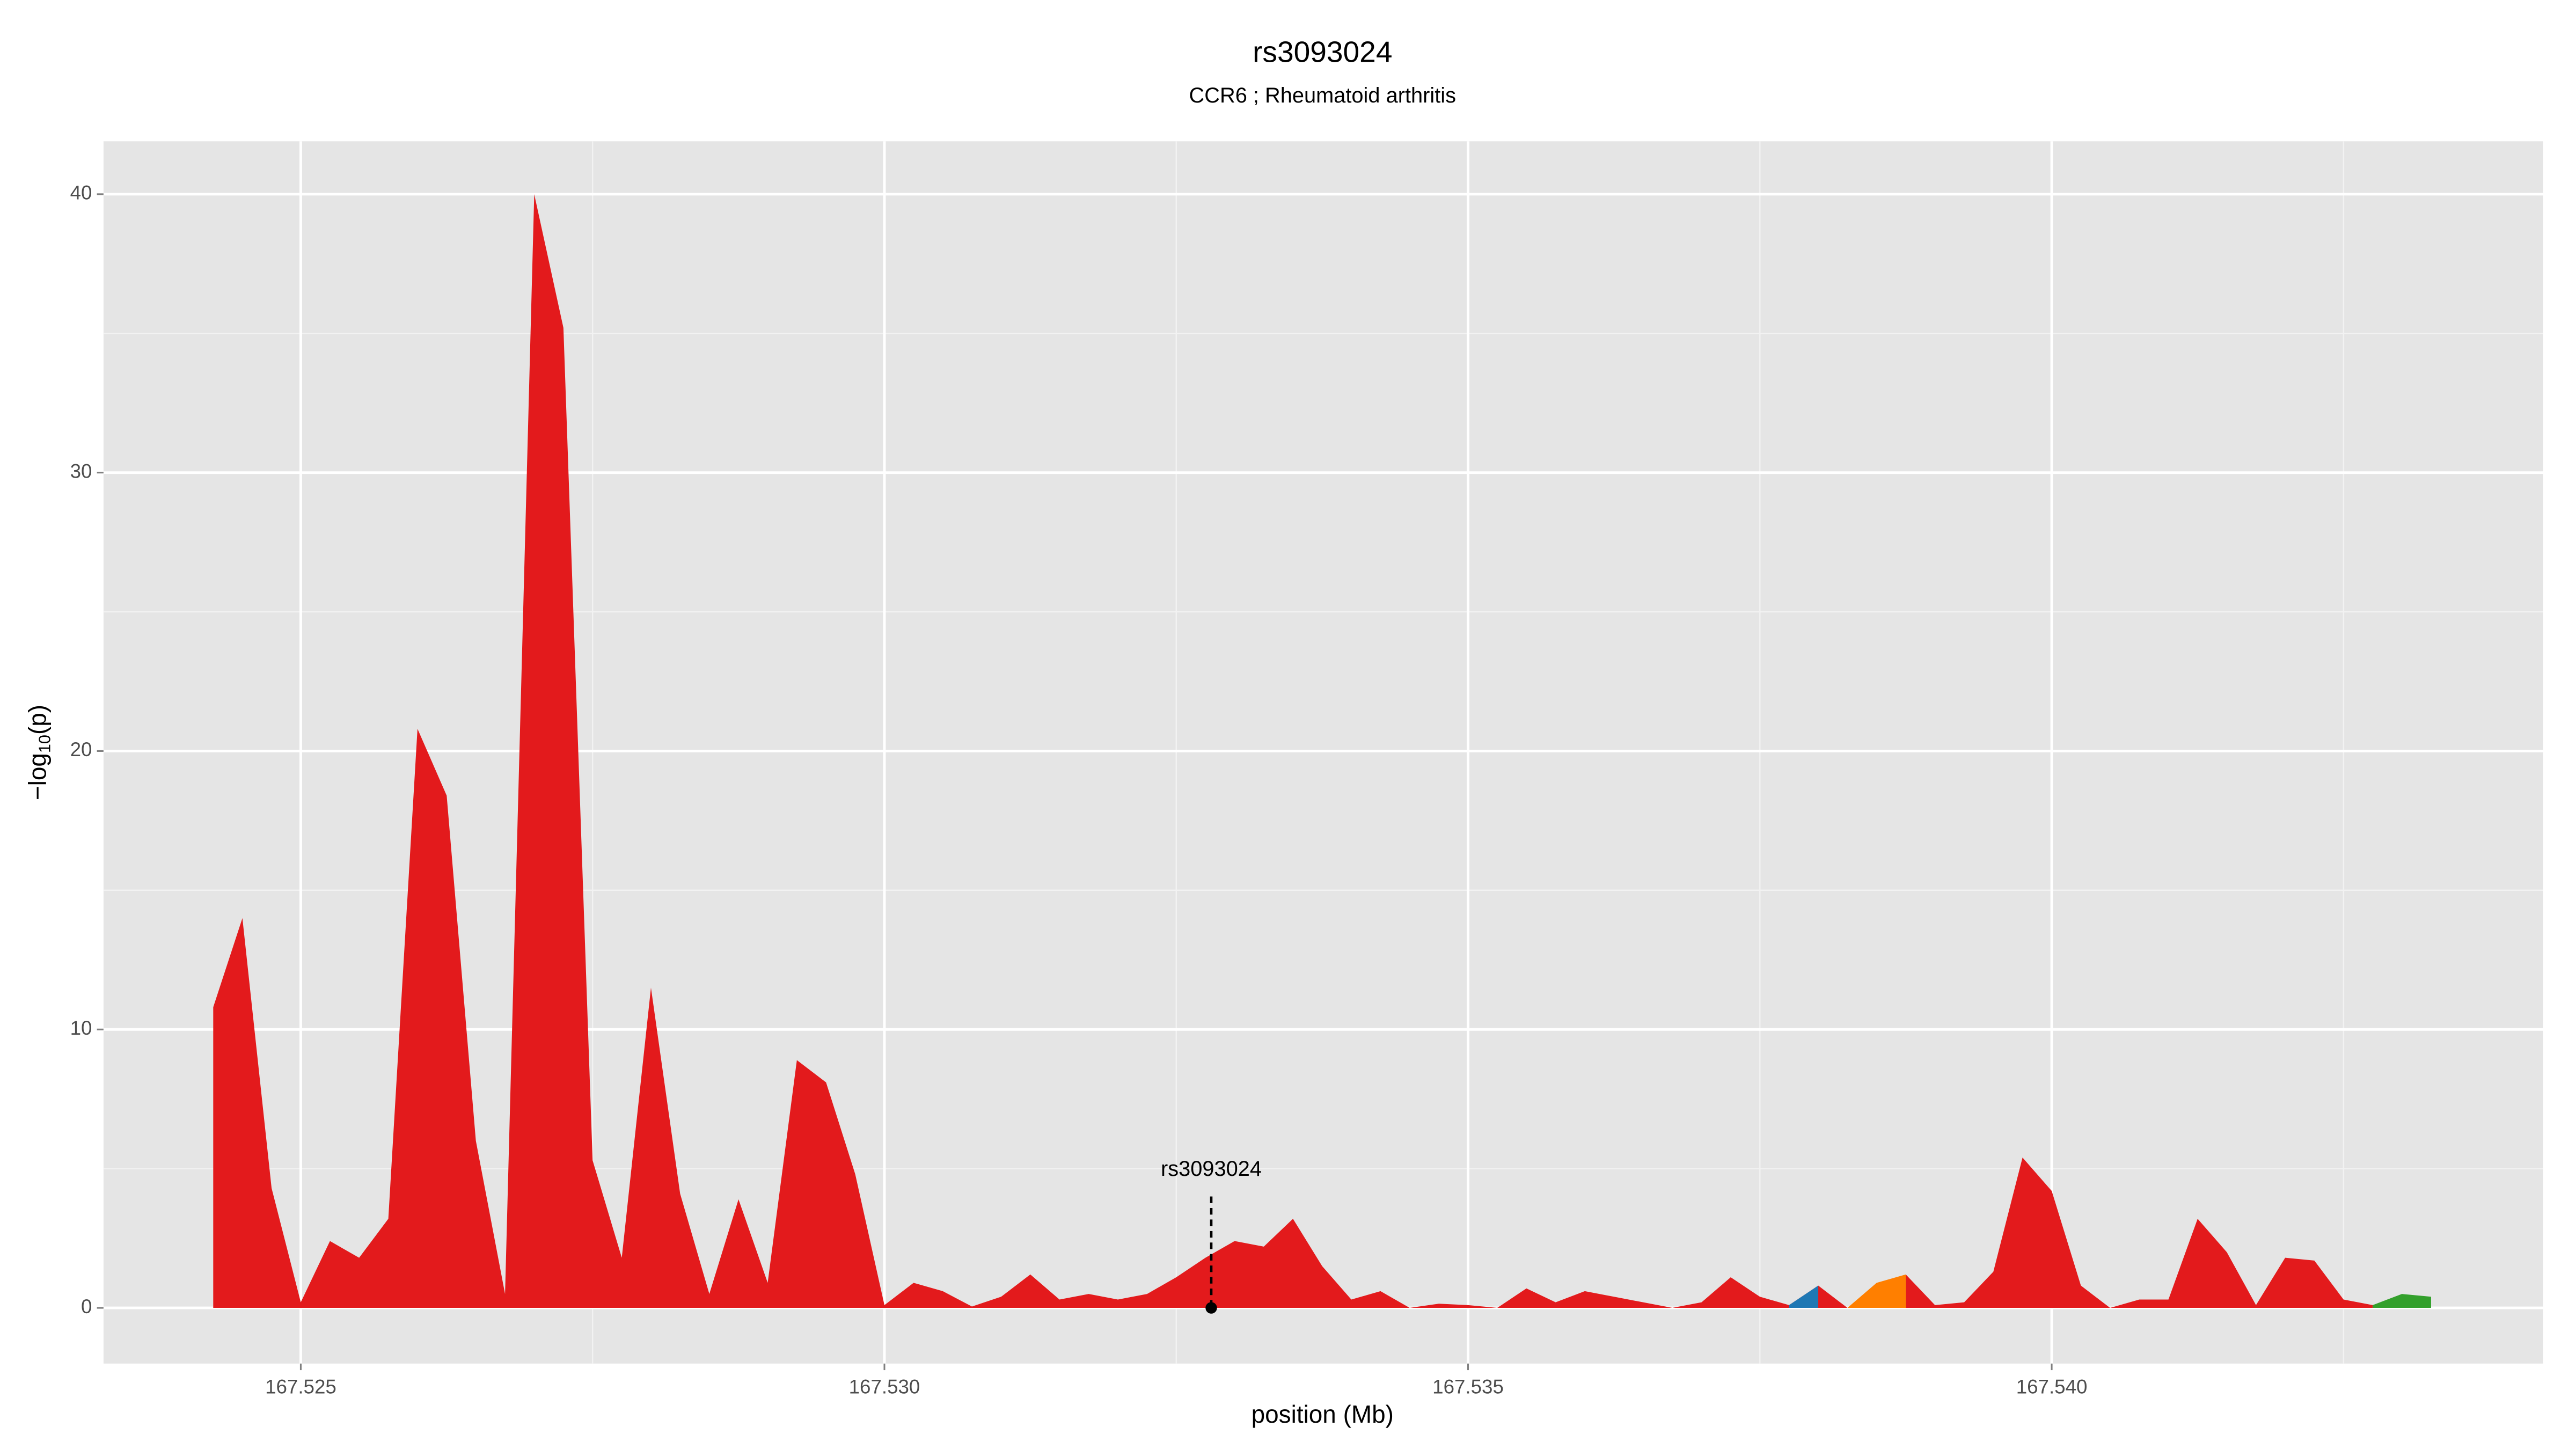  Describe the element at coordinates (81, 193) in the screenshot. I see `y-tick-label: 40` at that location.